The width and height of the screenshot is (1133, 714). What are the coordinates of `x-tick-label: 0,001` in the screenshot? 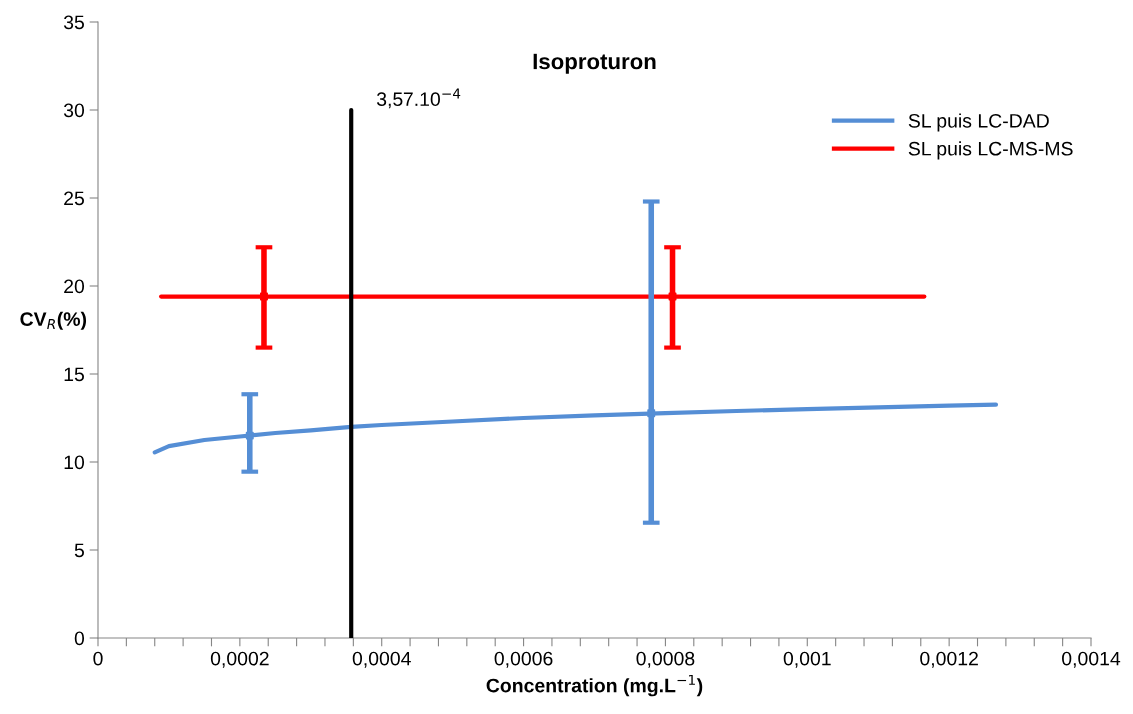 It's located at (807, 659).